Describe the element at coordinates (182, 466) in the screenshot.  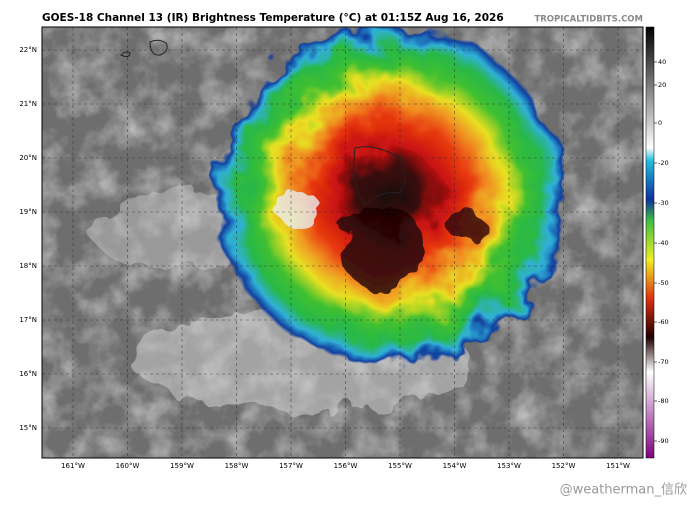
I see `lon-label: 159°W` at that location.